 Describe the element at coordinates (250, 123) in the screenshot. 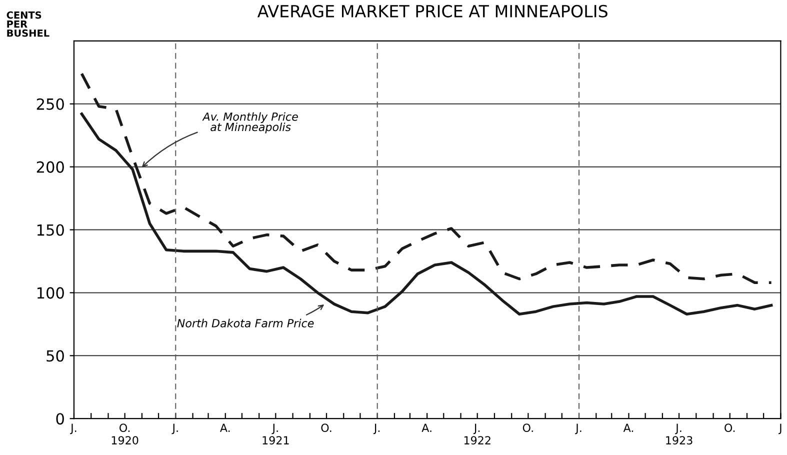

I see `annotation: Av. Monthly Price at Minneapolis` at that location.